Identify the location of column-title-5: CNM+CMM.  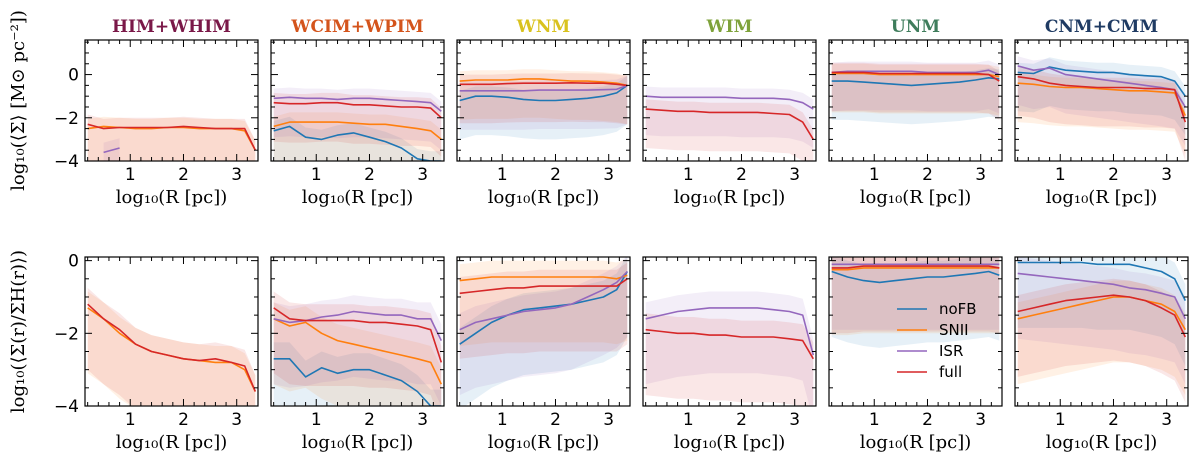
(1101, 27).